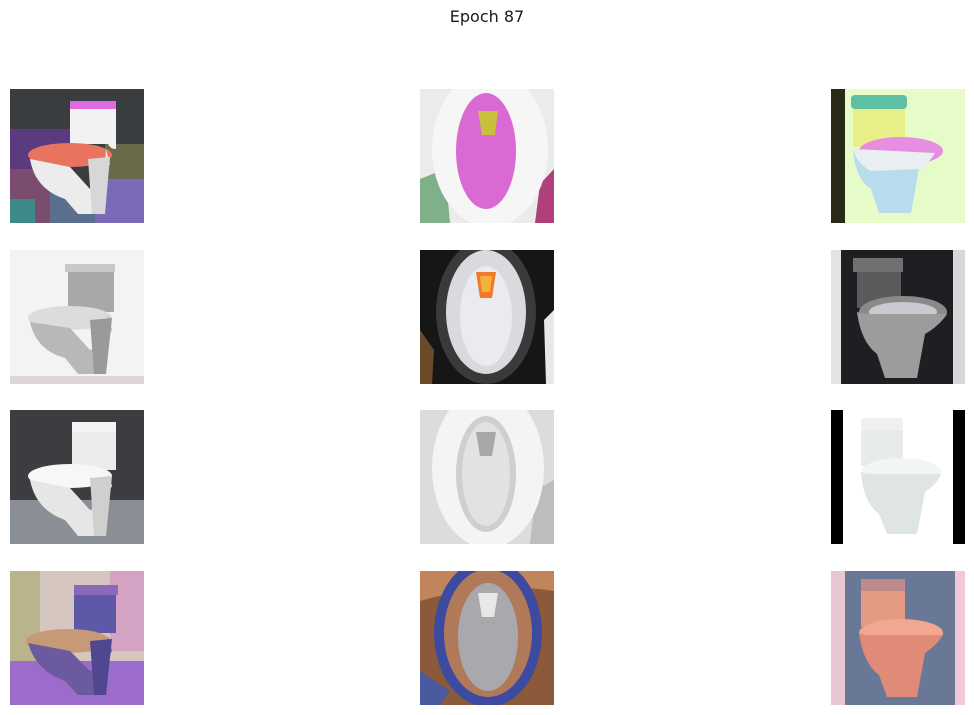 The height and width of the screenshot is (715, 974). Describe the element at coordinates (77, 477) in the screenshot. I see `image-tile-r3-c1` at that location.